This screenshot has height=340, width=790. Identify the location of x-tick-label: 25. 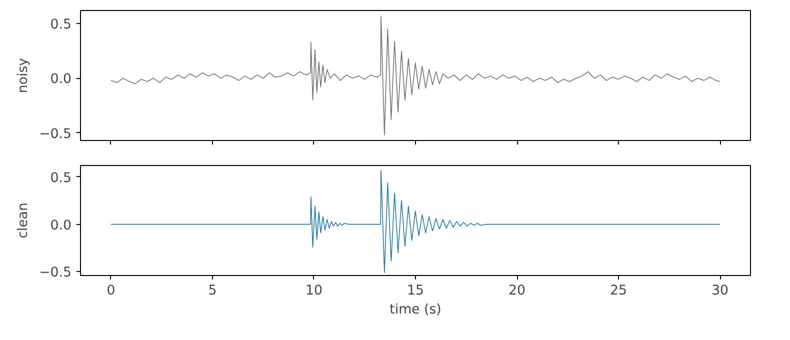
(619, 291).